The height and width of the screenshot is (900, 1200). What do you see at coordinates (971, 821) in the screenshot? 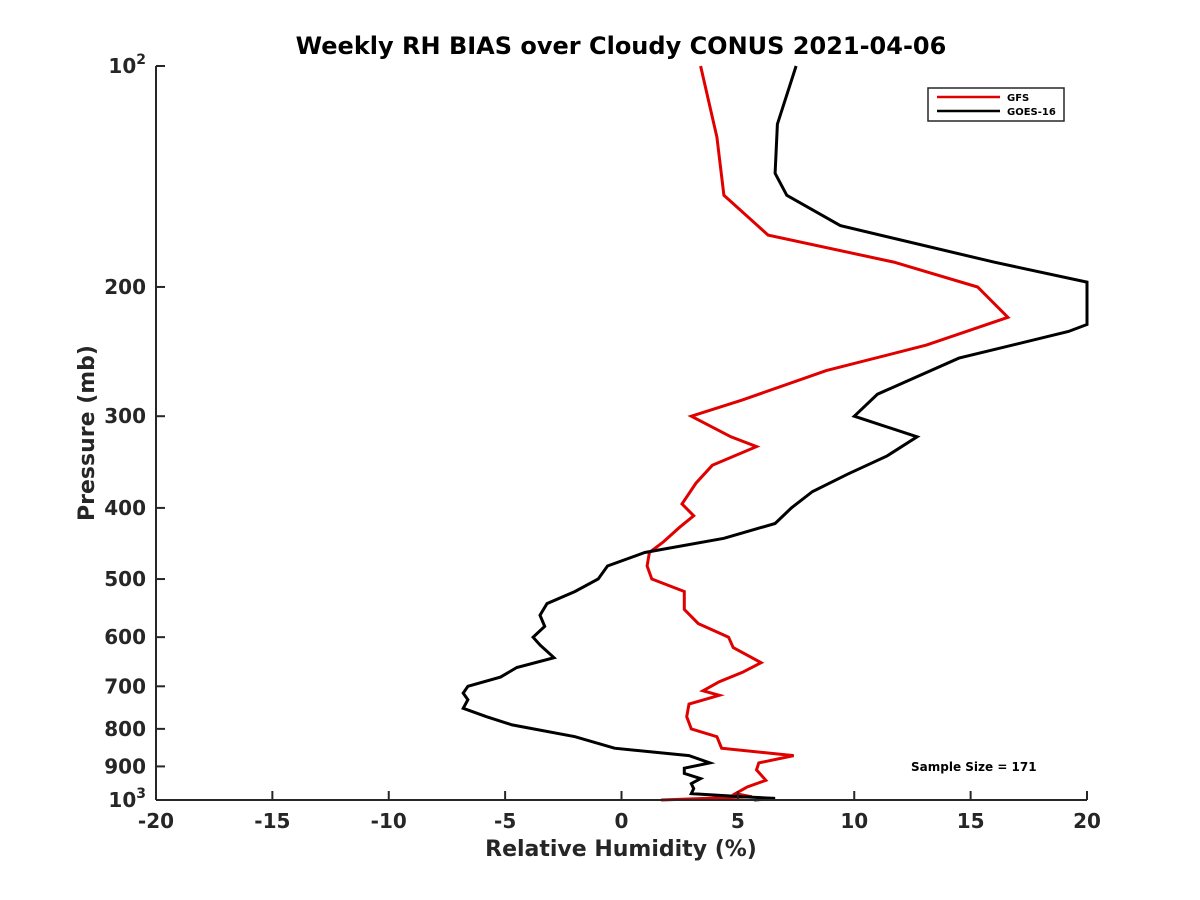
I see `x-tick-label: 15` at bounding box center [971, 821].